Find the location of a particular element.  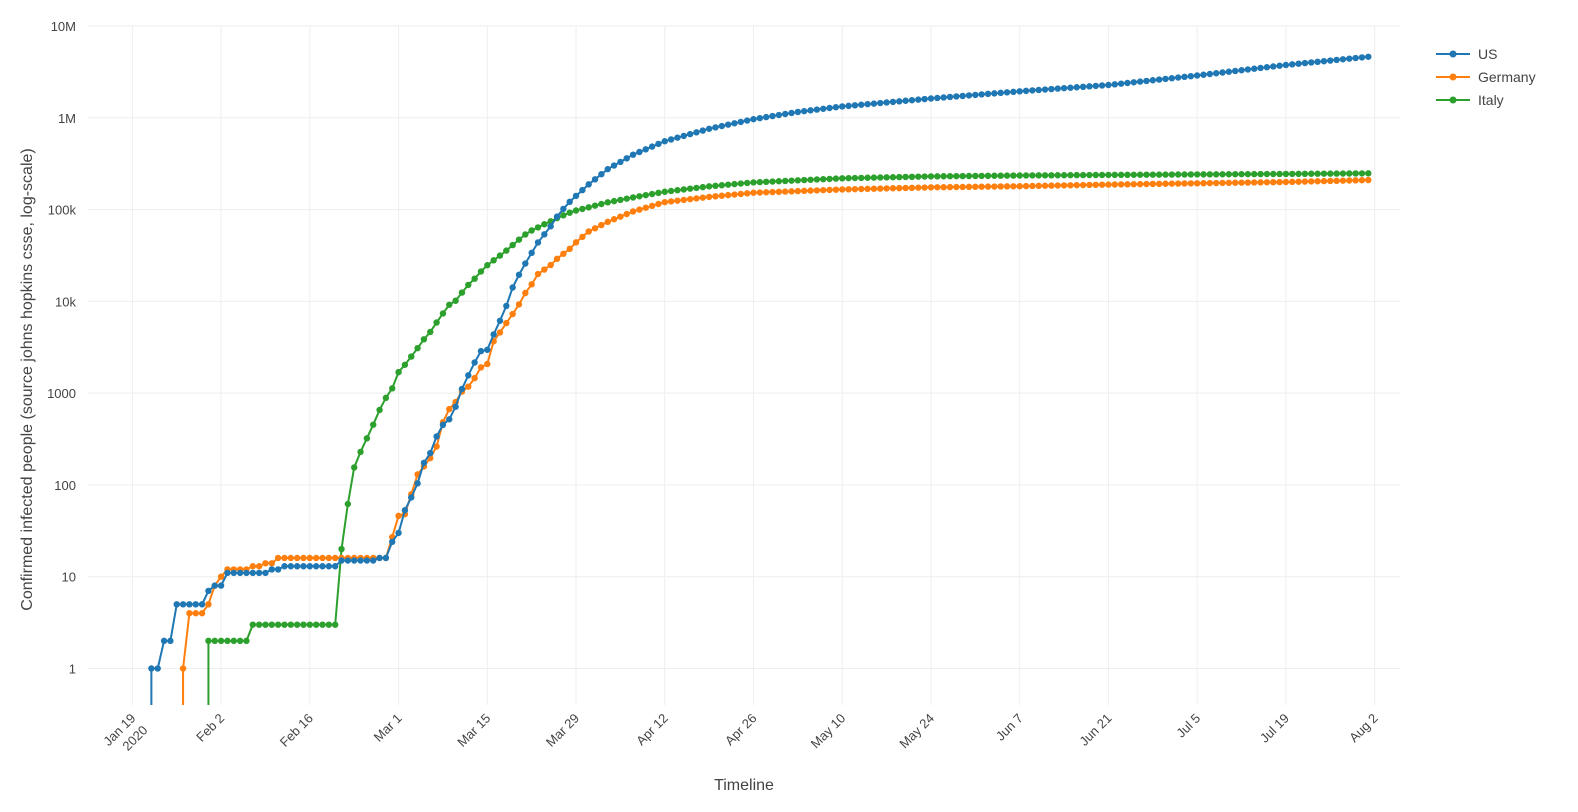

legend-item-italy: Italy is located at coordinates (1470, 100).